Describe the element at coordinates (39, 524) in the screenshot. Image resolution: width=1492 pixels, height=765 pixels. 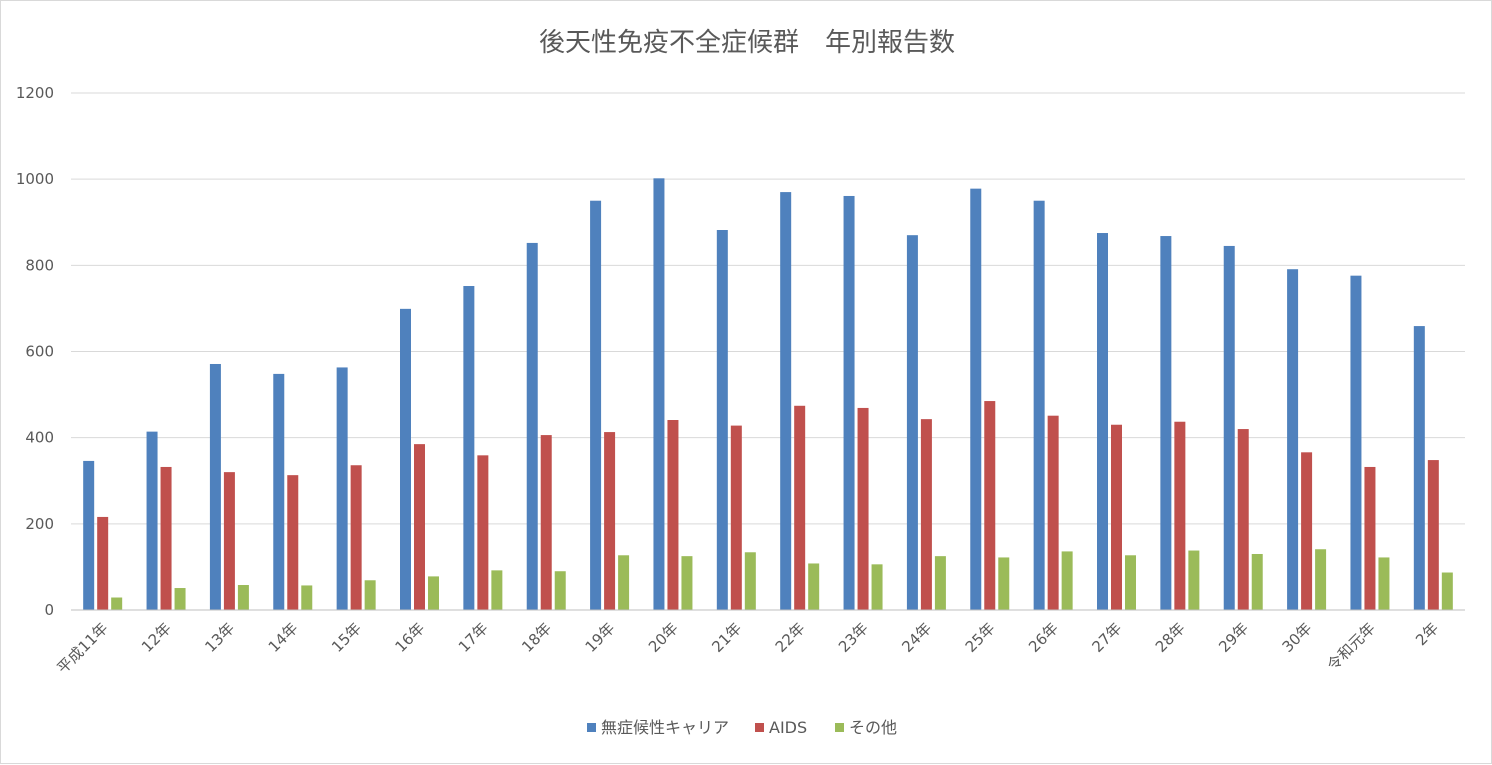
I see `y-tick-label: 200` at that location.